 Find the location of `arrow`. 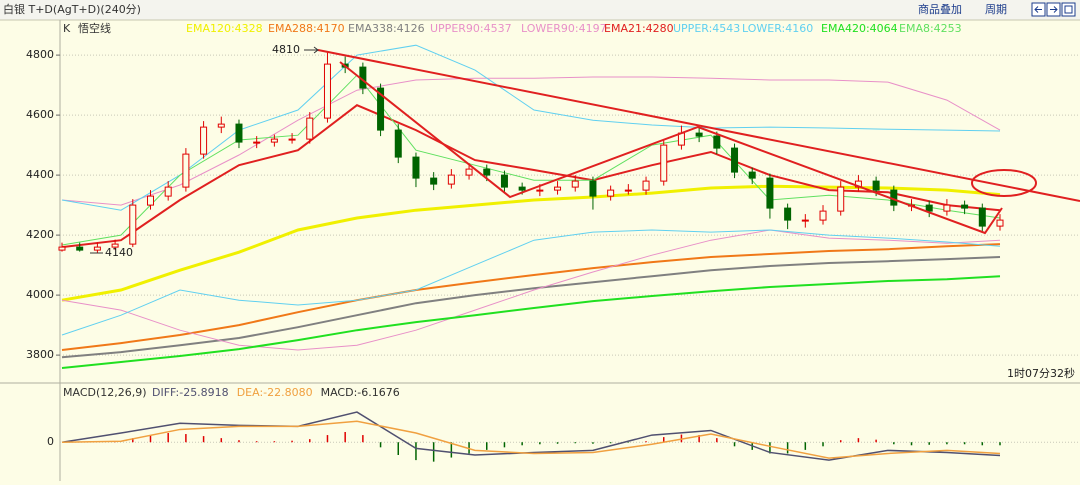

arrow is located at coordinates (316, 50).